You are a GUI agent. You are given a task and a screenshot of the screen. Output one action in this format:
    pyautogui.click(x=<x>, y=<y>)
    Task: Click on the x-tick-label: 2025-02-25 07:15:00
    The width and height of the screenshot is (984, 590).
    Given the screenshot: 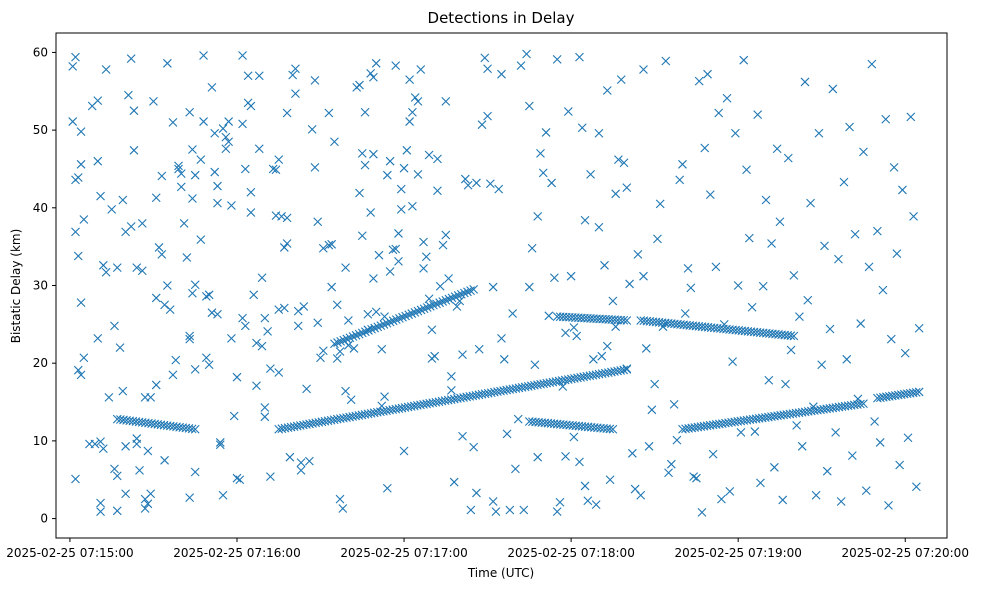 What is the action you would take?
    pyautogui.click(x=69, y=553)
    